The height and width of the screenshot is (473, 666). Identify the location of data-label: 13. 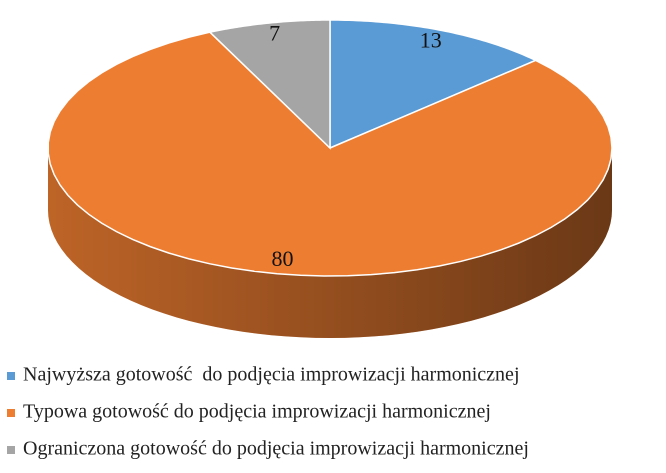
(431, 39).